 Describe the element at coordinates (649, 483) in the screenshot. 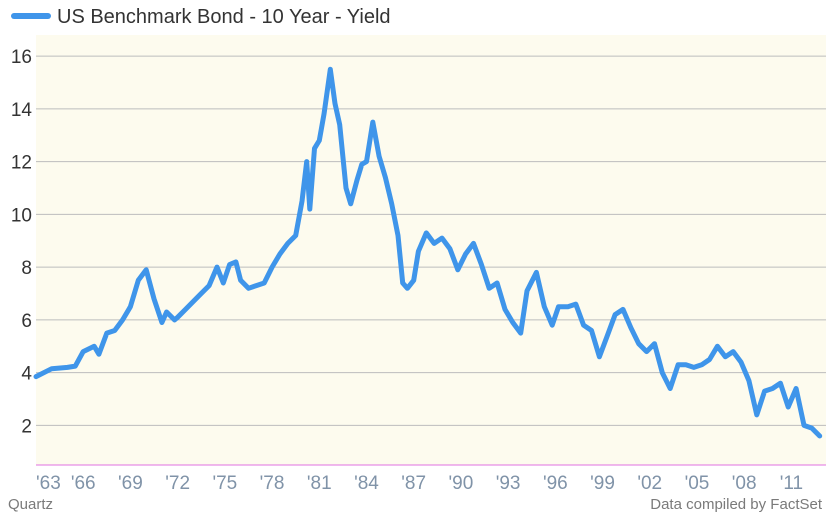

I see `x-tick-label: '02` at that location.